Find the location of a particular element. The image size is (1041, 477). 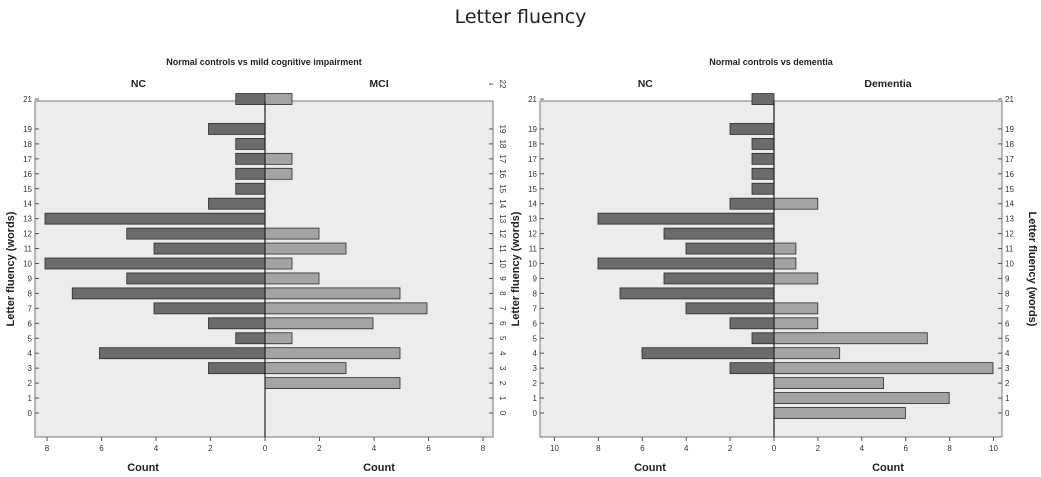

y-tick-label: 15 is located at coordinates (532, 189).